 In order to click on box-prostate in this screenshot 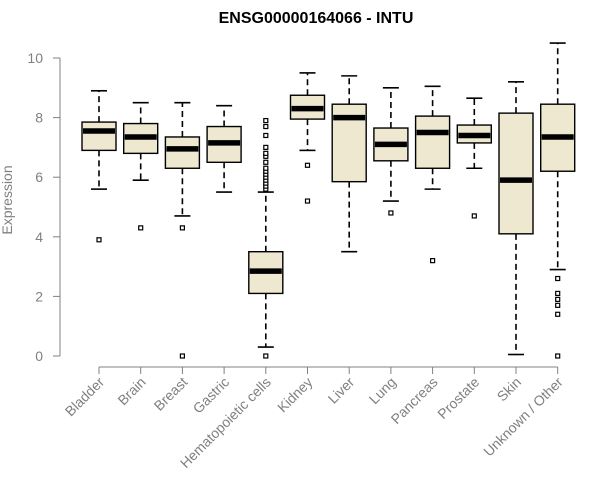, I will do `click(474, 158)`.